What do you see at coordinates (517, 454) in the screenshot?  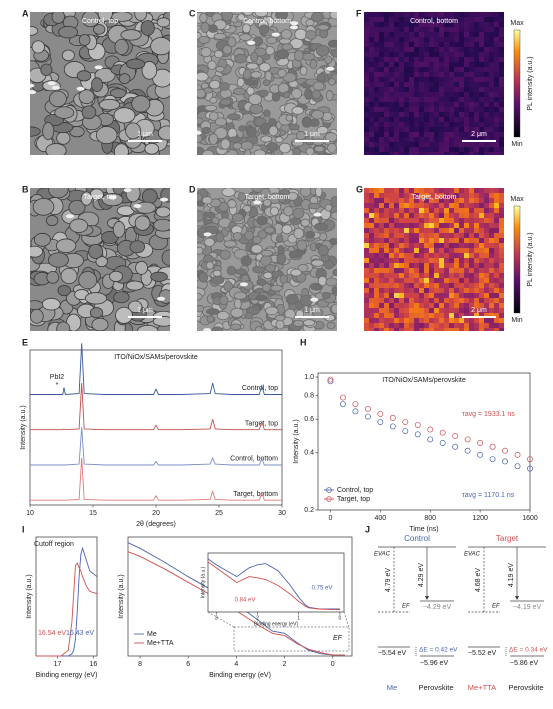 I see `data-point` at bounding box center [517, 454].